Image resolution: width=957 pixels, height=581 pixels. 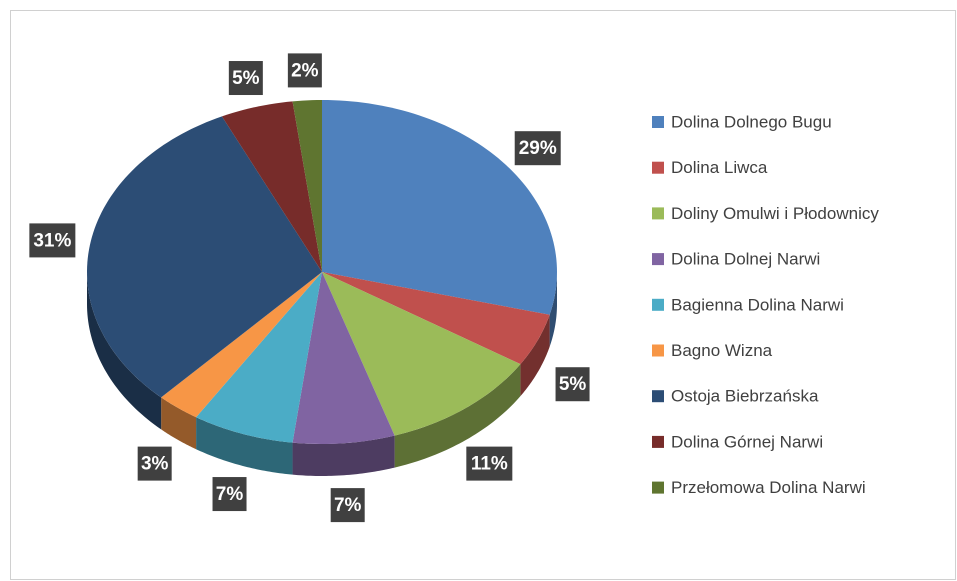 I want to click on data-label: 11%, so click(x=489, y=464).